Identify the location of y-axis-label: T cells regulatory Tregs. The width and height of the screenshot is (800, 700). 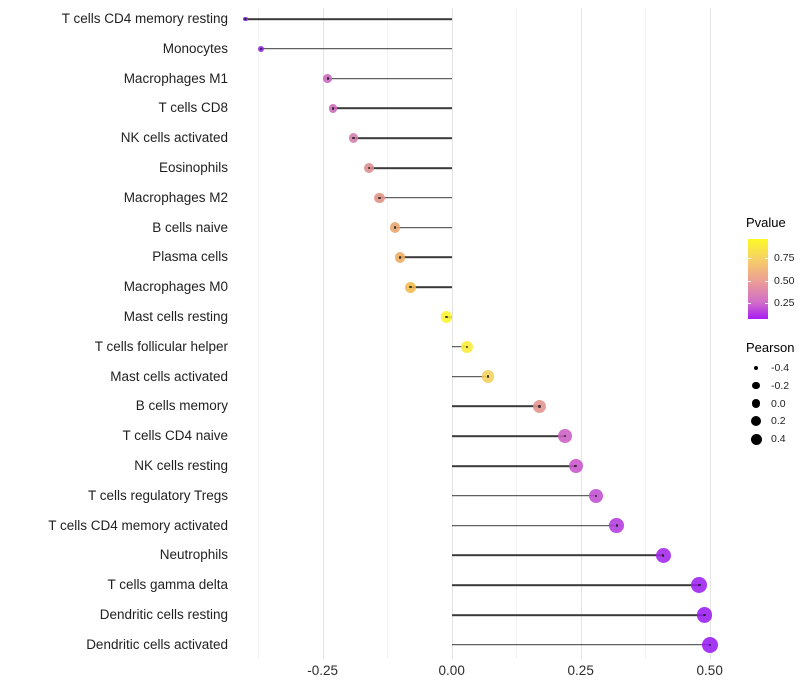
(157, 495).